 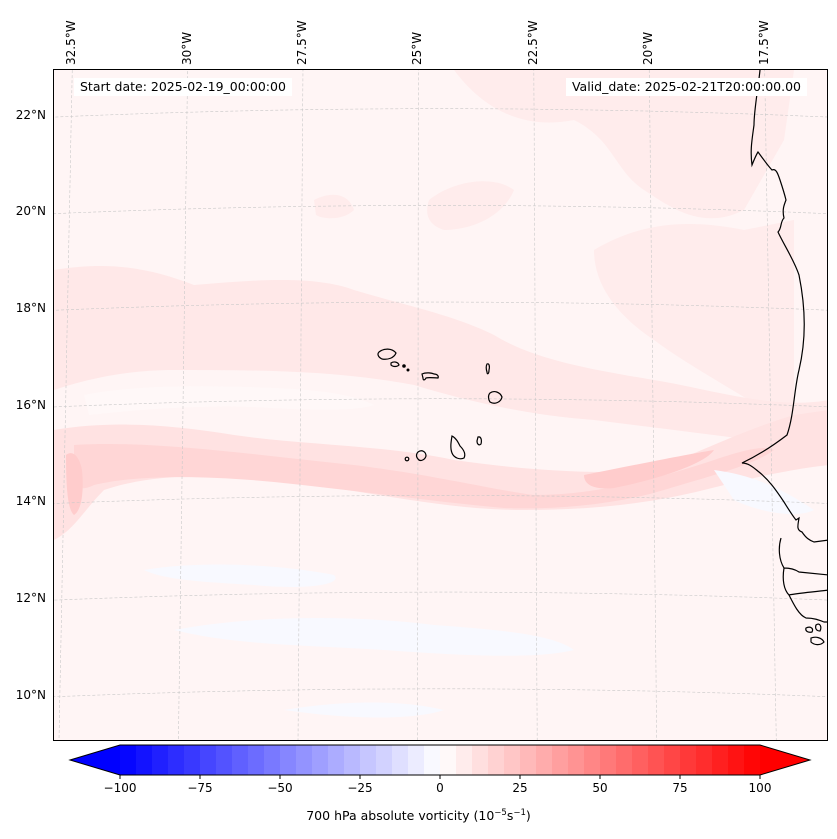 What do you see at coordinates (30, 211) in the screenshot?
I see `latitude-tick-label: 20°N` at bounding box center [30, 211].